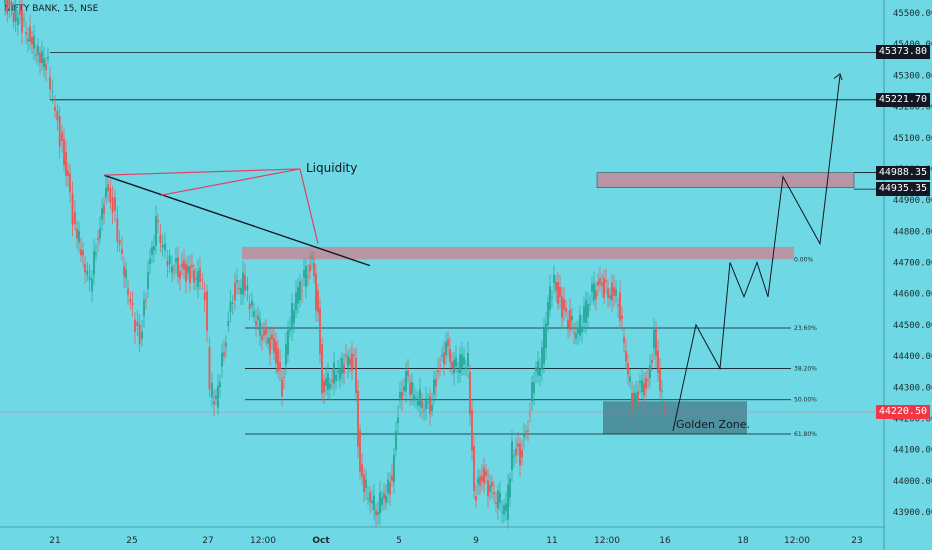  I want to click on y-tick-label: 44500.00, so click(912, 326).